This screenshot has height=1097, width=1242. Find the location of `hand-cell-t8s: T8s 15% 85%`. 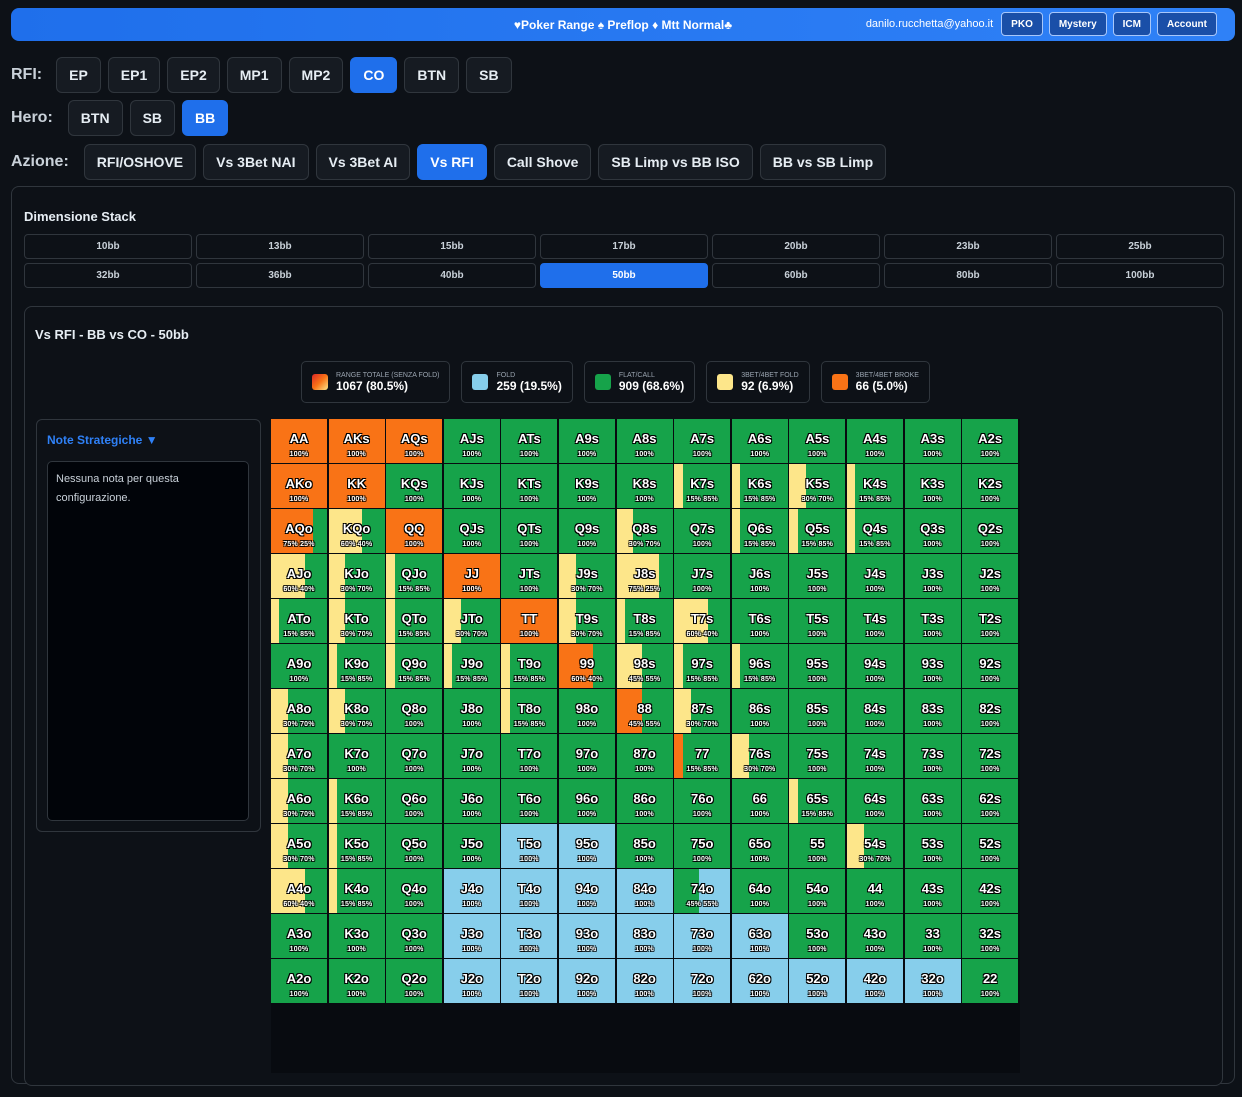

hand-cell-t8s: T8s 15% 85% is located at coordinates (644, 621).